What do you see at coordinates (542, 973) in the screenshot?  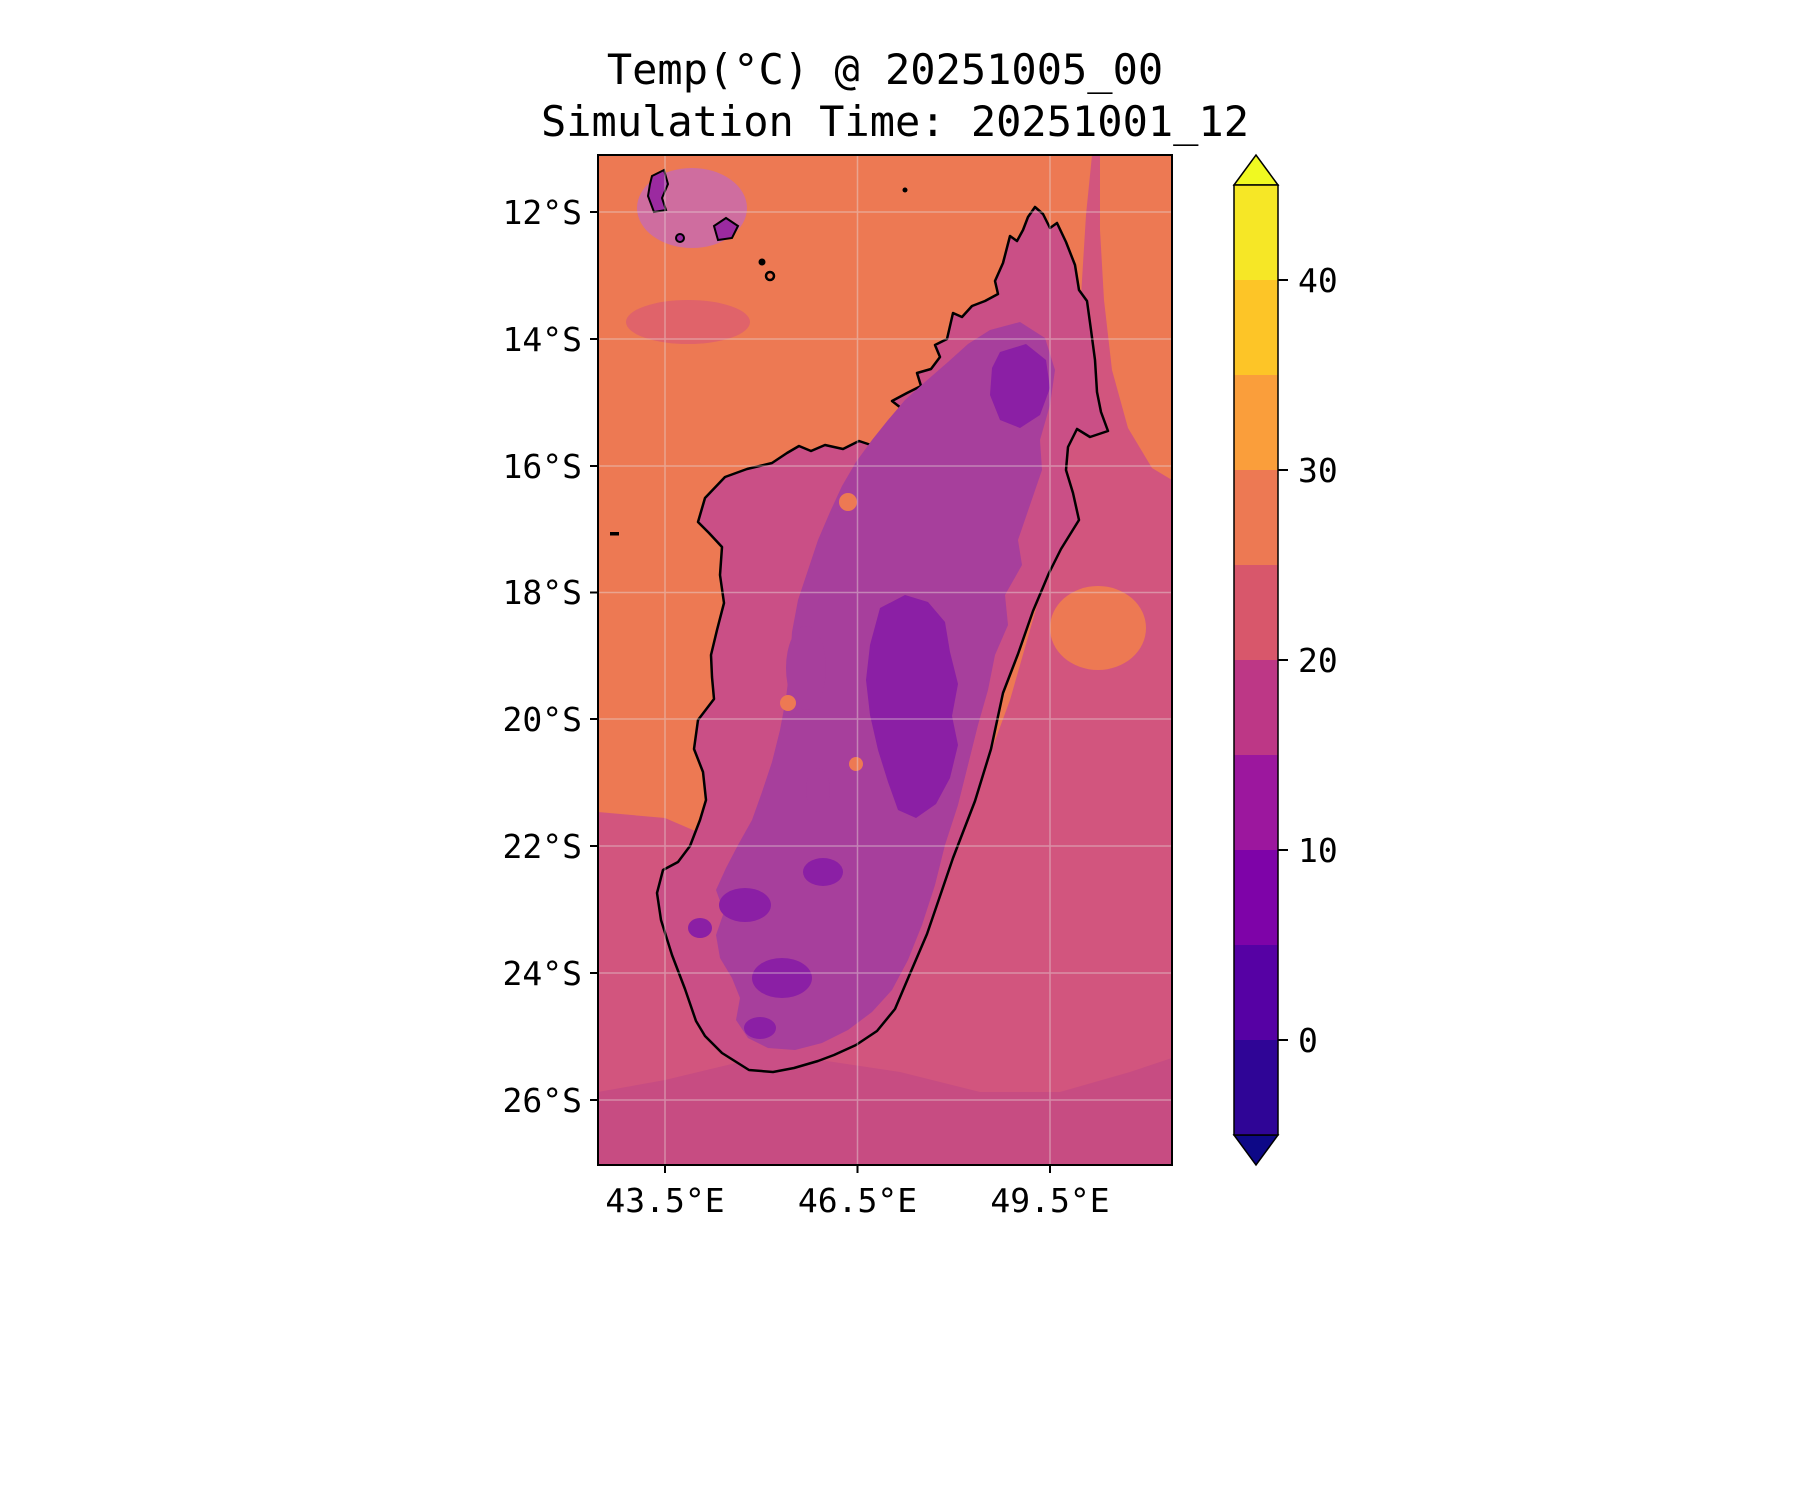 I see `lat-tick-label-24s: 24°S` at bounding box center [542, 973].